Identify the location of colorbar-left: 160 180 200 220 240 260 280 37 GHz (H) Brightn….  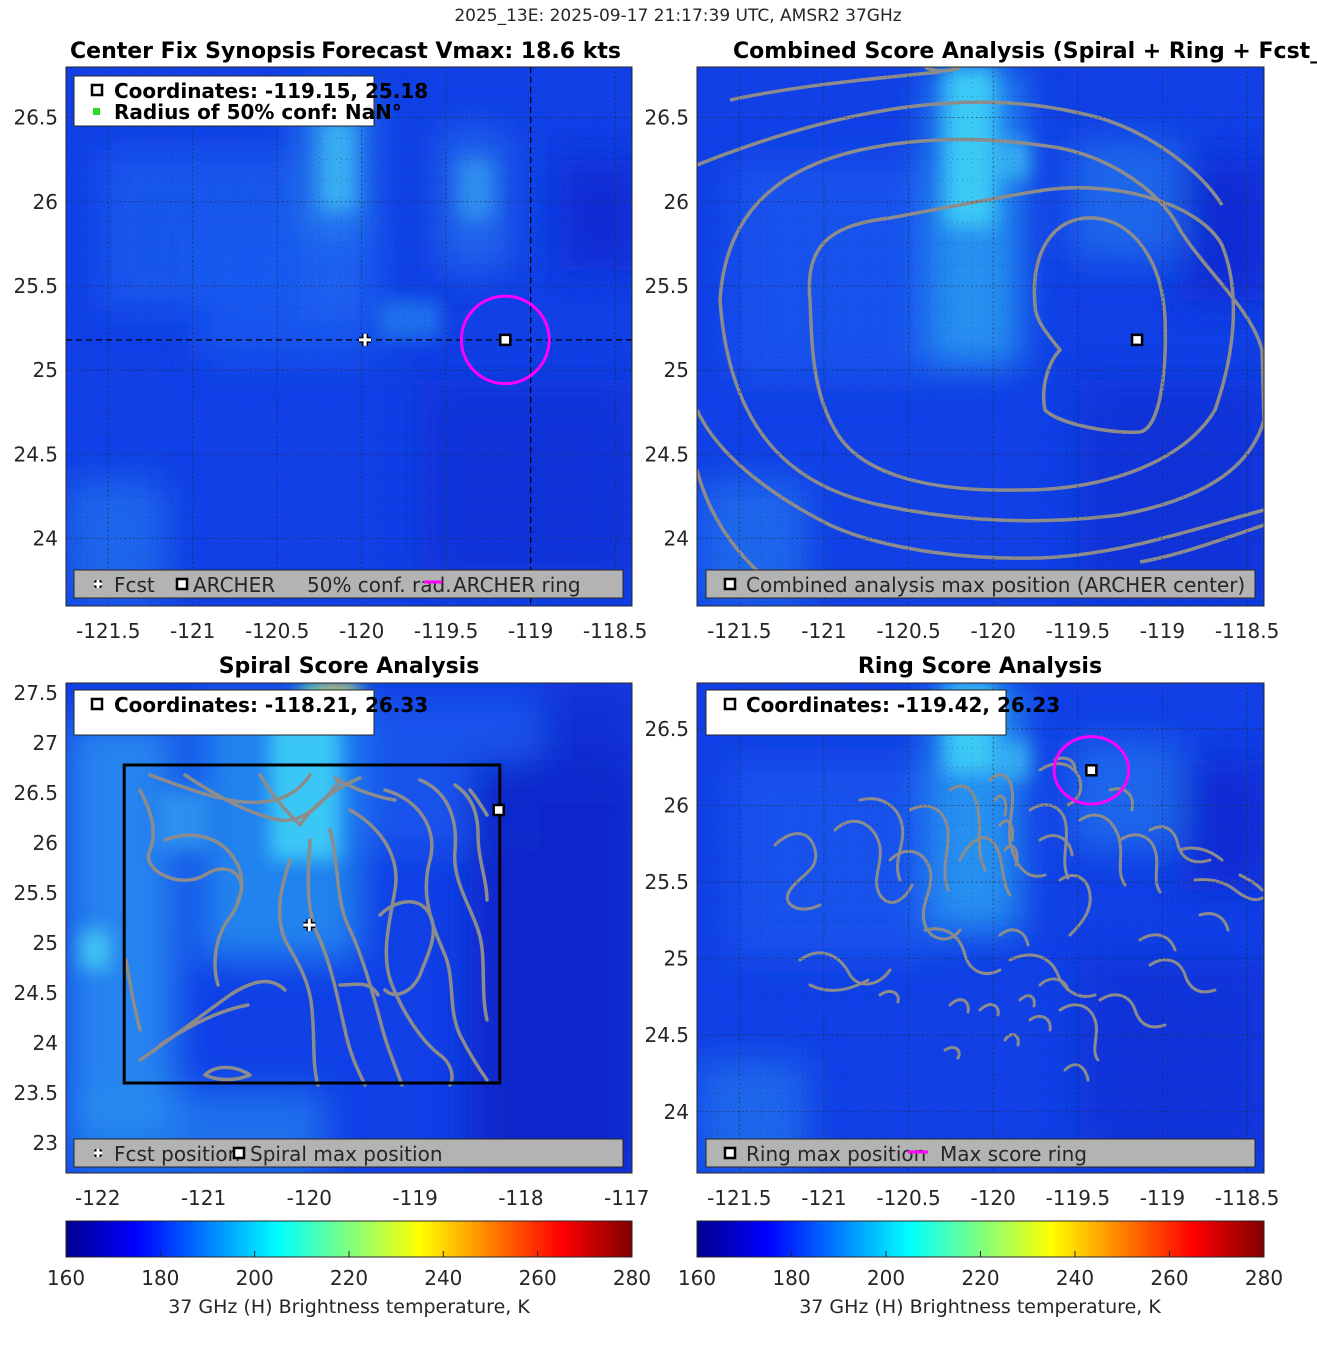
(349, 1269).